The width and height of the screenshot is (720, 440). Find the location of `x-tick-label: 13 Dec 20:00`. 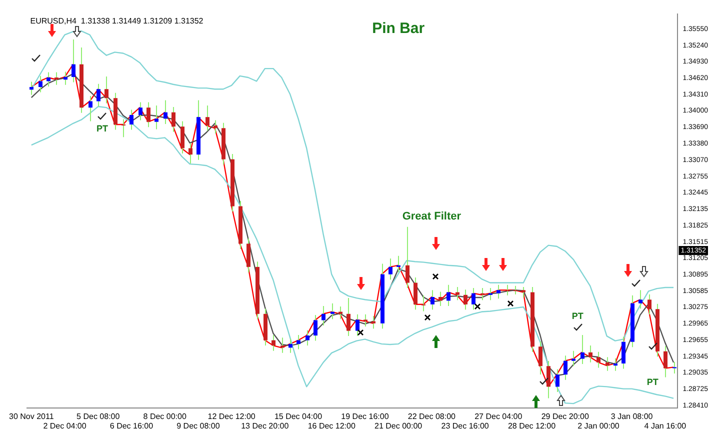

x-tick-label: 13 Dec 20:00 is located at coordinates (265, 425).